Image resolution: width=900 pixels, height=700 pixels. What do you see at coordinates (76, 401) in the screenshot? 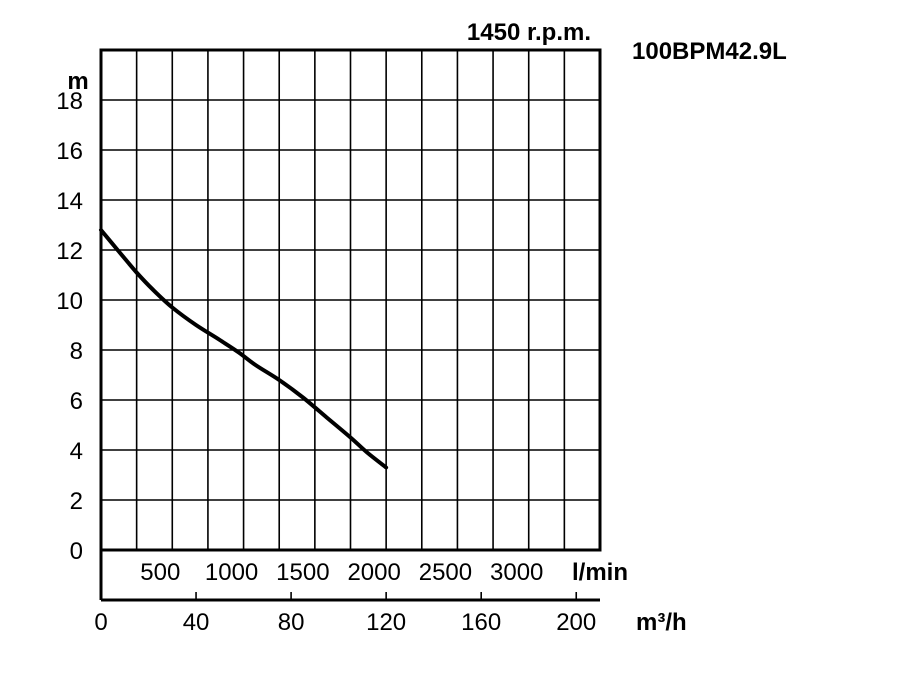
I see `y-tick-label: 6` at bounding box center [76, 401].